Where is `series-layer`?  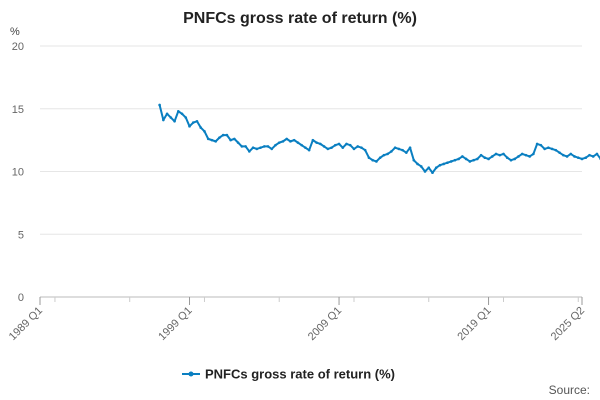 series-layer is located at coordinates (379, 139).